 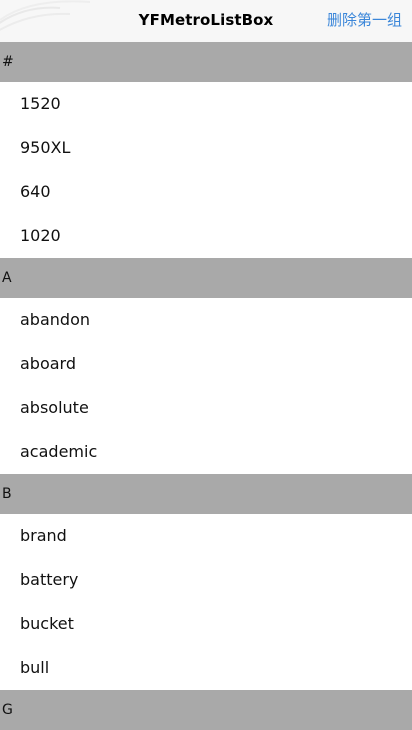 What do you see at coordinates (206, 148) in the screenshot?
I see `list-item: 950XL` at bounding box center [206, 148].